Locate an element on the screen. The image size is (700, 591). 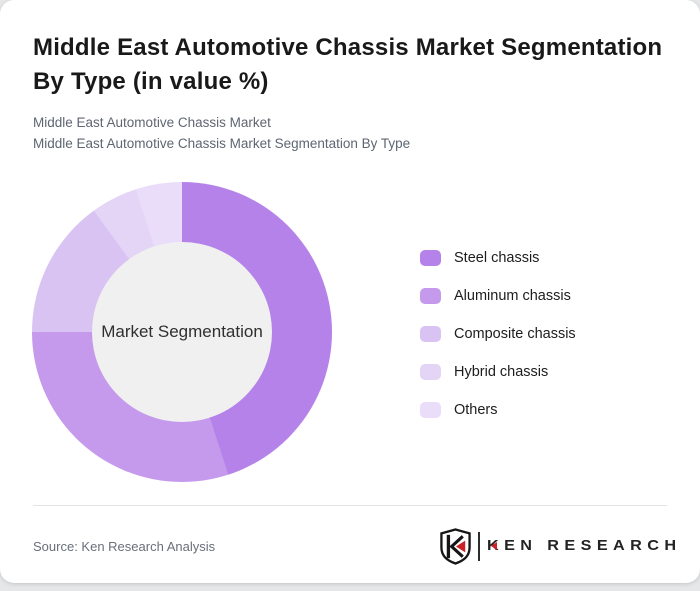
legend-item-hybrid-chassis: Hybrid chassis is located at coordinates (498, 371).